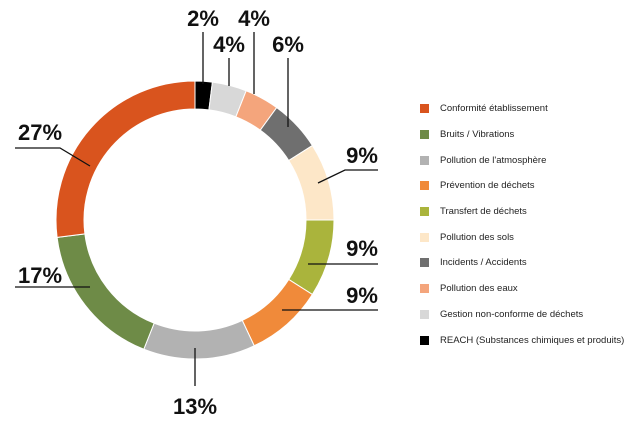 This screenshot has height=425, width=640. Describe the element at coordinates (532, 340) in the screenshot. I see `legend-label: REACH (Substances chimiques et produits)` at that location.